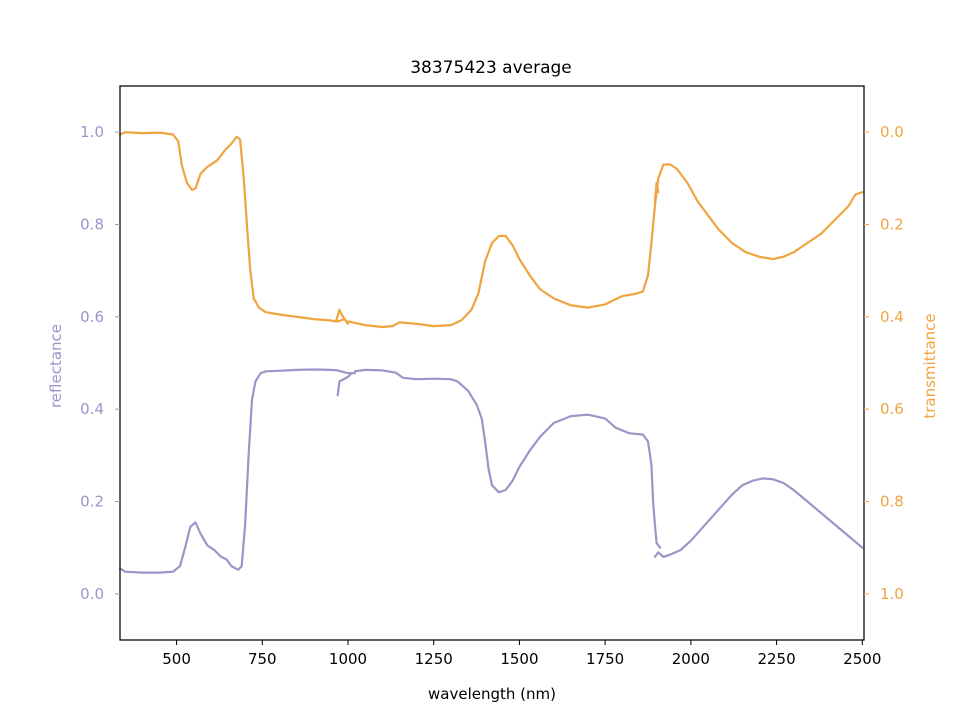 Image resolution: width=960 pixels, height=720 pixels. I want to click on right-tick-label: 0.6, so click(892, 409).